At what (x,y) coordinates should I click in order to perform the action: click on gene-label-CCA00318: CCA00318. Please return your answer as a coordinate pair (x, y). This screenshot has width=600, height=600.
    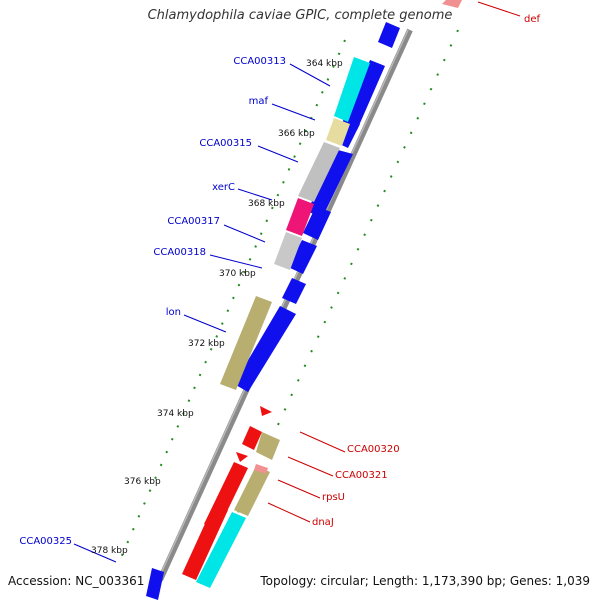
    Looking at the image, I should click on (179, 252).